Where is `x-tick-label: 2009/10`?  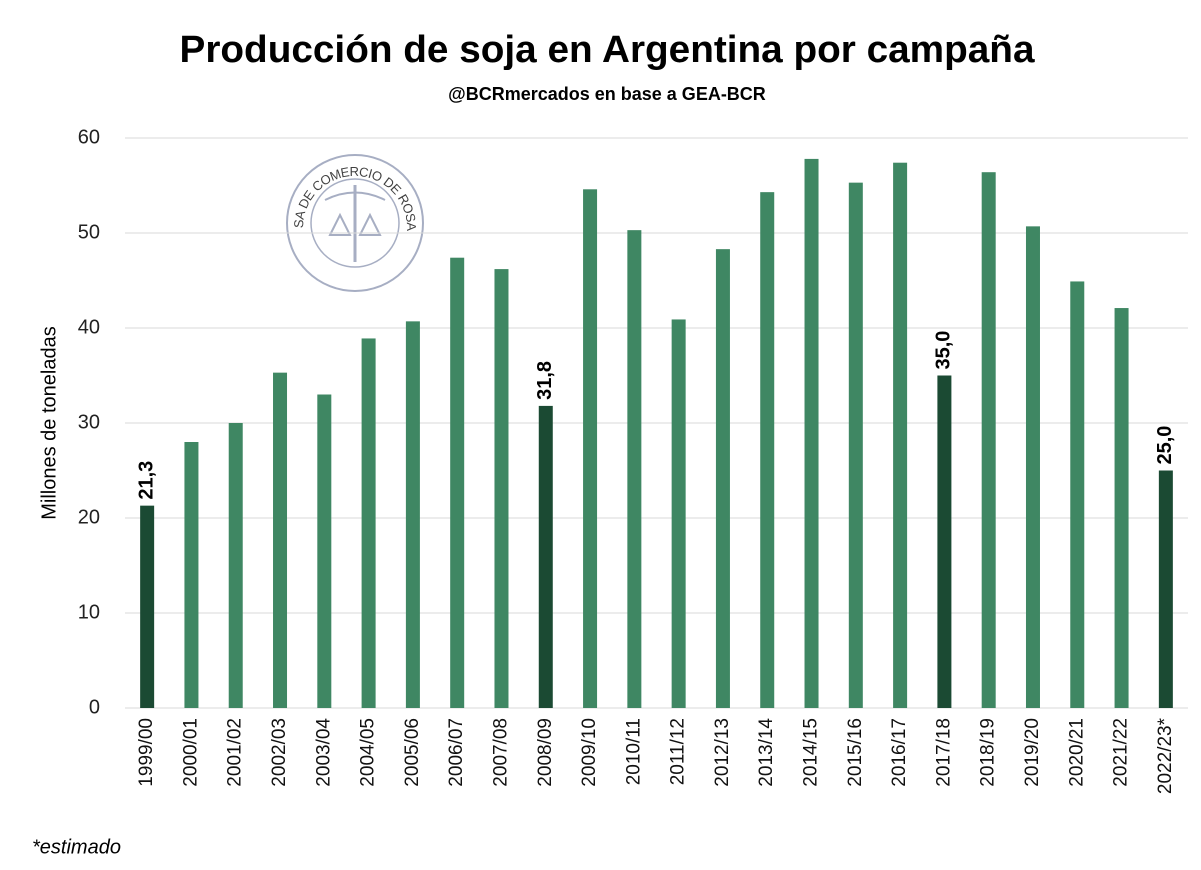 x-tick-label: 2009/10 is located at coordinates (589, 752).